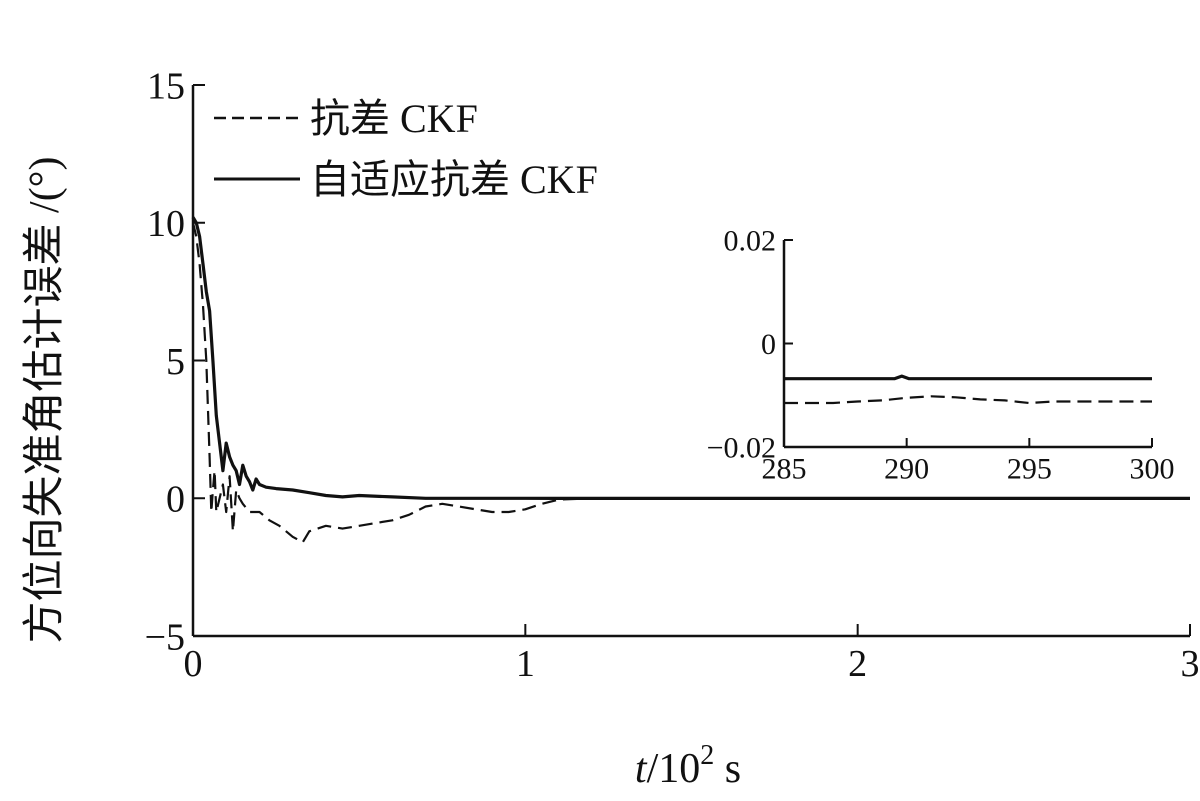 The image size is (1200, 801). What do you see at coordinates (784, 469) in the screenshot?
I see `inset-x-tick-label: 285` at bounding box center [784, 469].